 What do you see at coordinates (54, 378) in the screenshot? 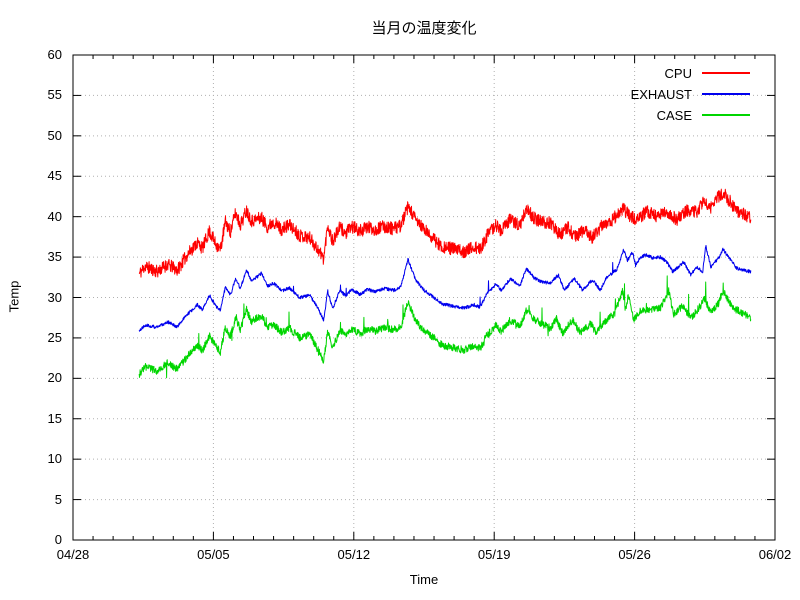
I see `y-tick-label: 20` at bounding box center [54, 378].